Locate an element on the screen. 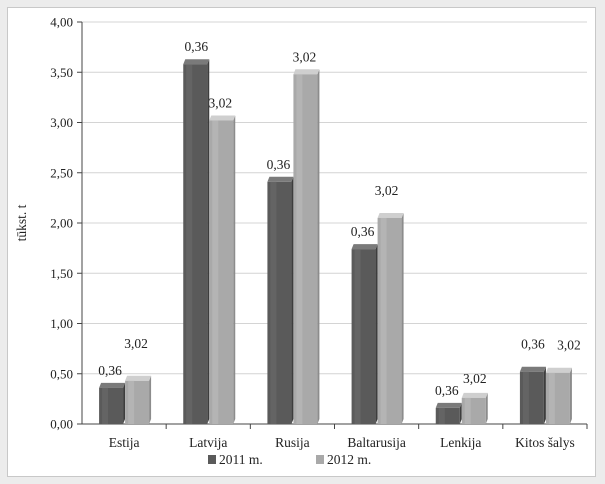 This screenshot has width=605, height=484. legend-label: 2012 m. is located at coordinates (349, 459).